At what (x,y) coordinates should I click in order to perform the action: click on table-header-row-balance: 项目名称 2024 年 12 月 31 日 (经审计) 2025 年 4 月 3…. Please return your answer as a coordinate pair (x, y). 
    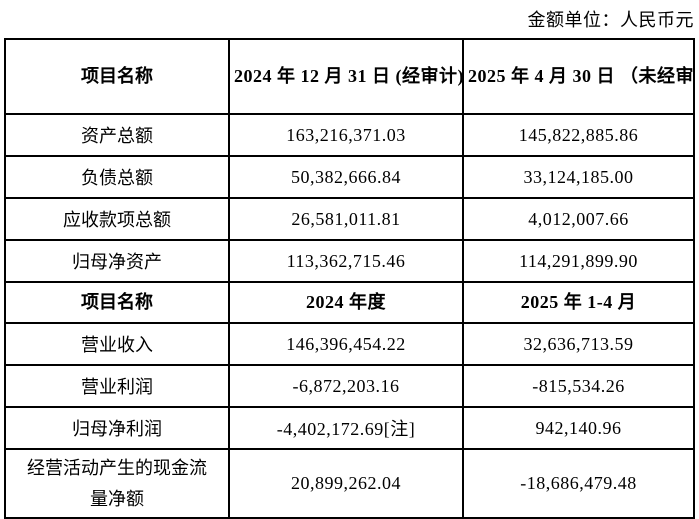
    Looking at the image, I should click on (349, 76).